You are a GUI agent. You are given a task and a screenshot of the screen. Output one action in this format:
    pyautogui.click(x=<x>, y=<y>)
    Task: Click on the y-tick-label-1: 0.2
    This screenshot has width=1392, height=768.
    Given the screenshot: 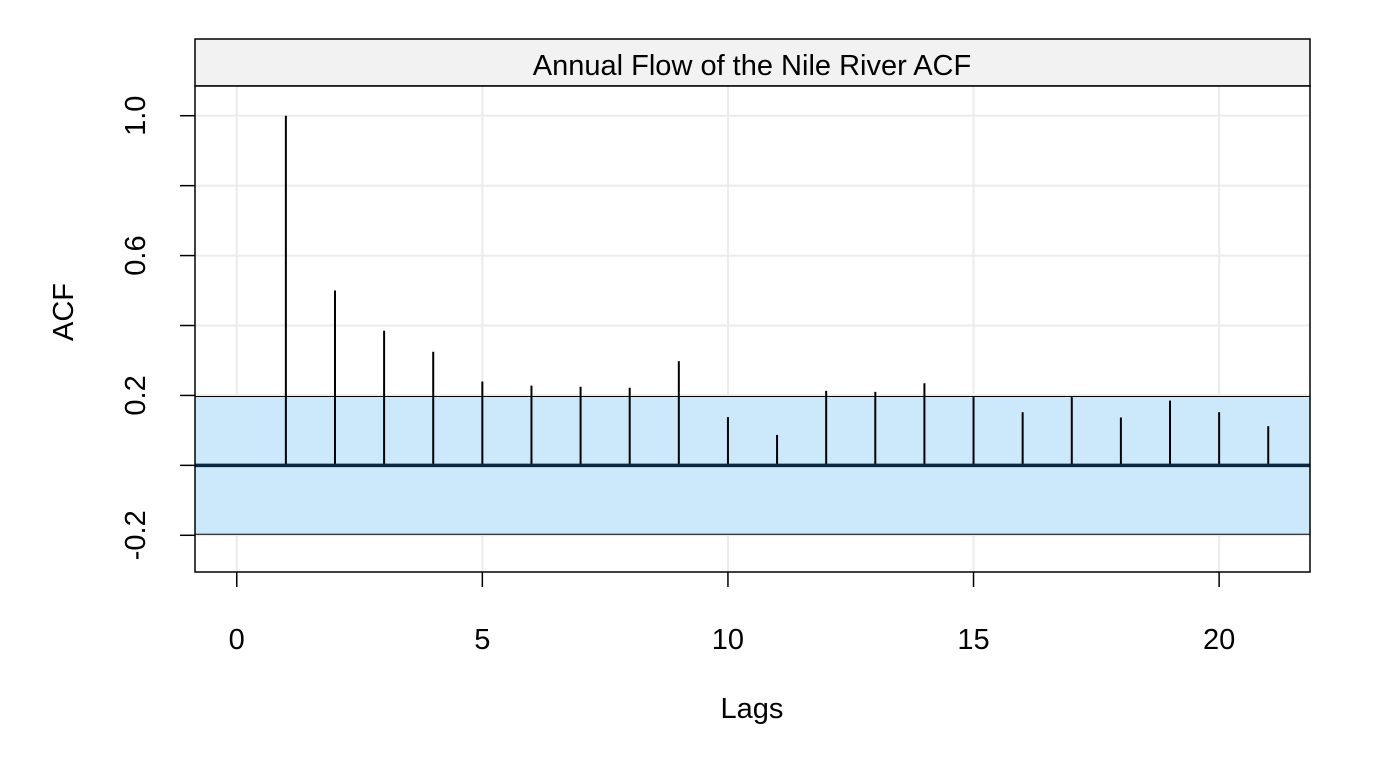 What is the action you would take?
    pyautogui.click(x=136, y=395)
    